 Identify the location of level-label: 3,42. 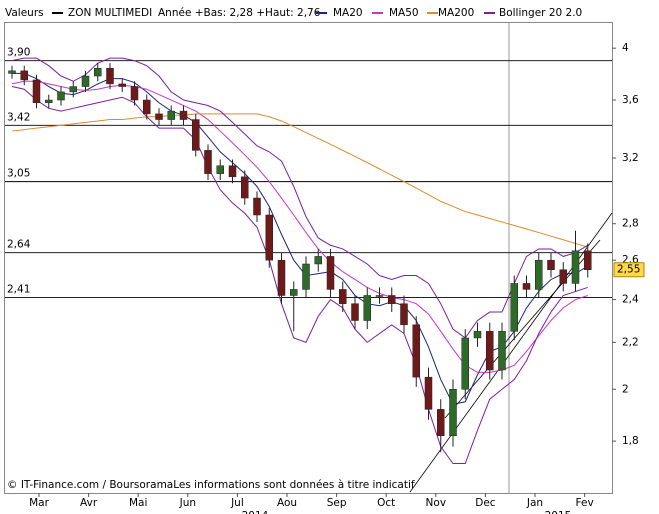
(18, 117).